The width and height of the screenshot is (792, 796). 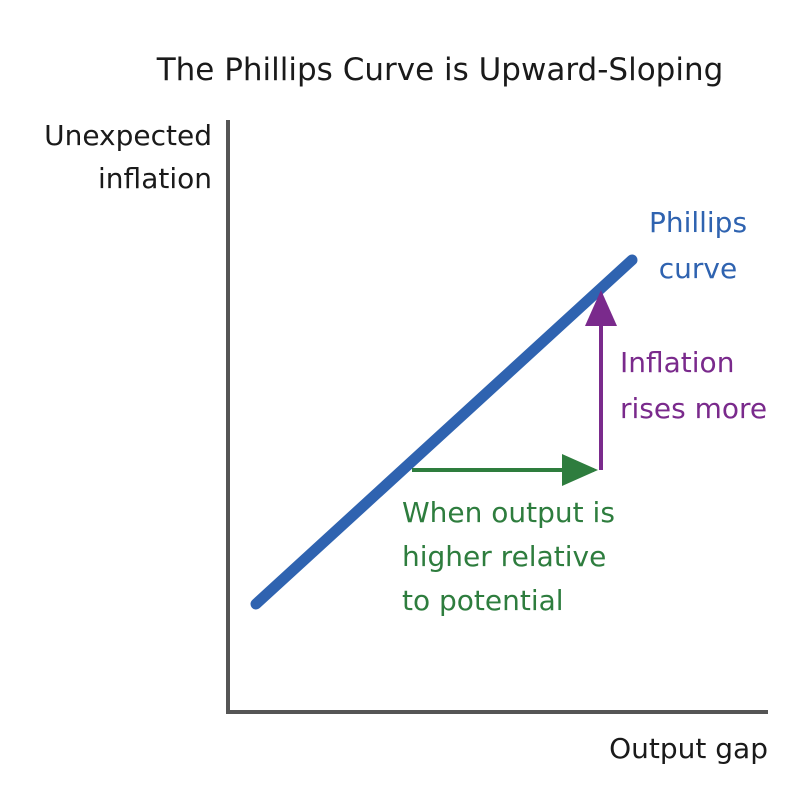 I want to click on title: The Phillips Curve is Upward-Sloping, so click(x=440, y=70).